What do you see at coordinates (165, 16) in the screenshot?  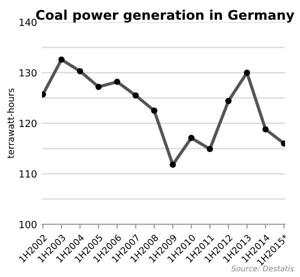 I see `chart-title: Coal power generation in Germany` at bounding box center [165, 16].